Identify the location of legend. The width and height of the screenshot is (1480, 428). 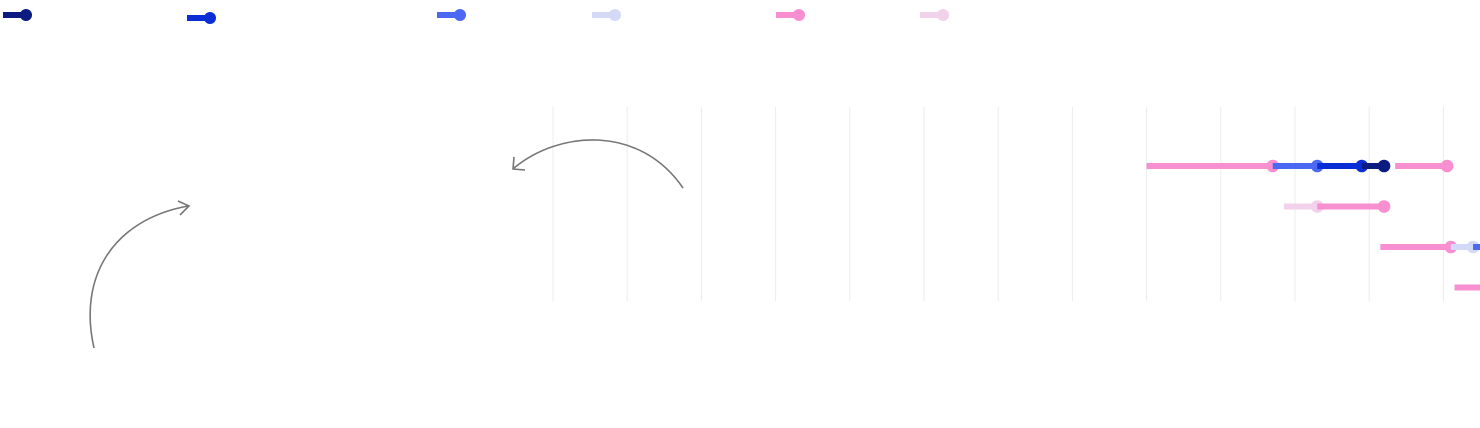
(476, 16).